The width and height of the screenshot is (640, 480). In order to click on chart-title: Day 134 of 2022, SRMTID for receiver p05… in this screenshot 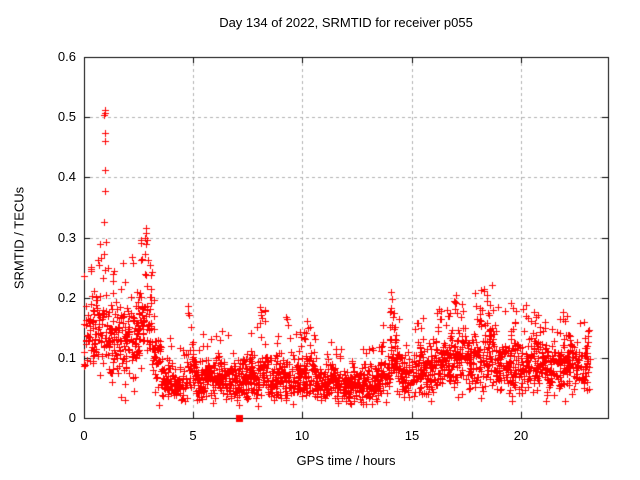, I will do `click(346, 22)`.